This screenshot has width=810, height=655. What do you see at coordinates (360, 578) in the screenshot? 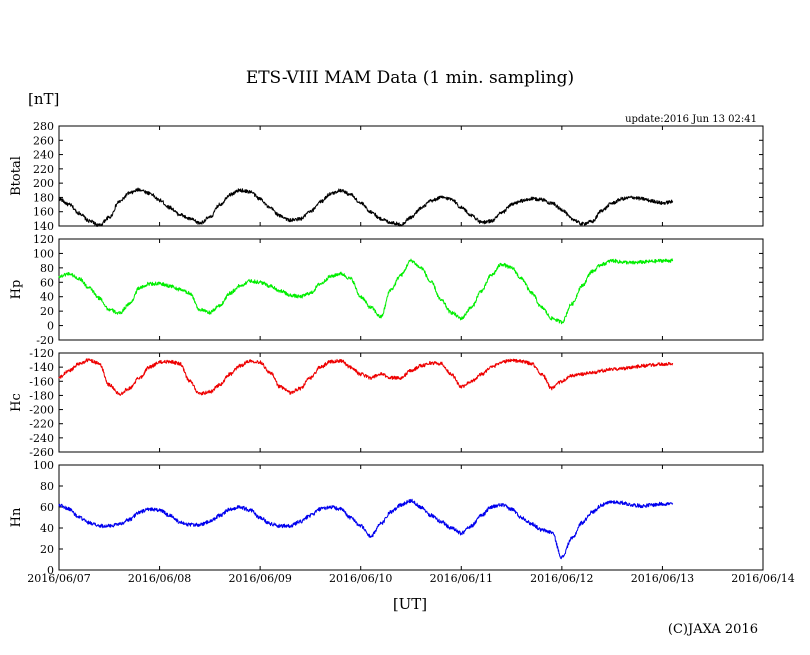
I see `x-tick-label: 2016/06/10` at bounding box center [360, 578].